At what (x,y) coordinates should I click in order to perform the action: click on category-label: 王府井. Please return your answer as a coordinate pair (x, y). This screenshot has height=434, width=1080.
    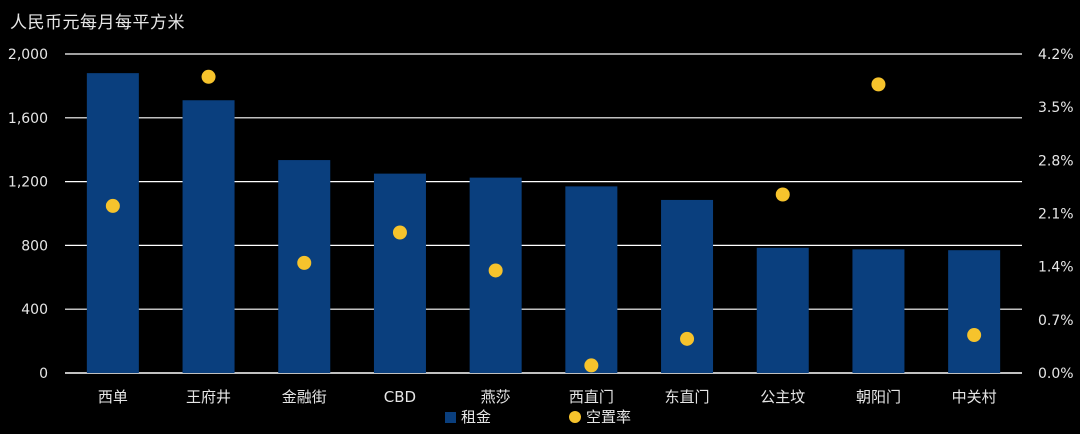
    Looking at the image, I should click on (208, 397).